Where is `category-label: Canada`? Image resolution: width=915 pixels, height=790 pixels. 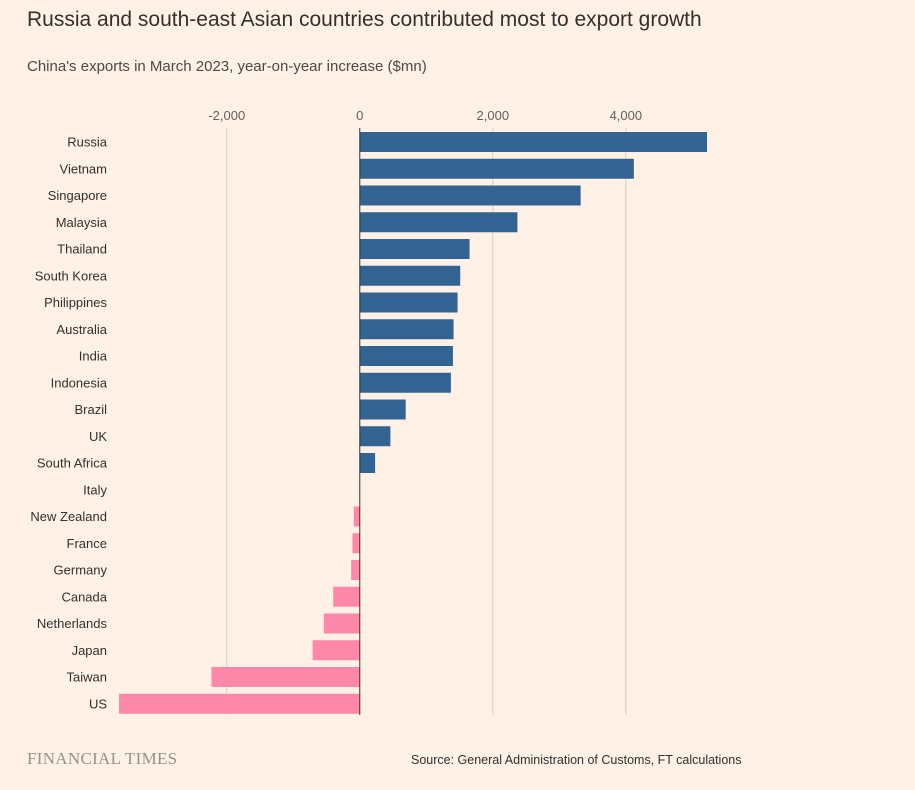 category-label: Canada is located at coordinates (84, 596).